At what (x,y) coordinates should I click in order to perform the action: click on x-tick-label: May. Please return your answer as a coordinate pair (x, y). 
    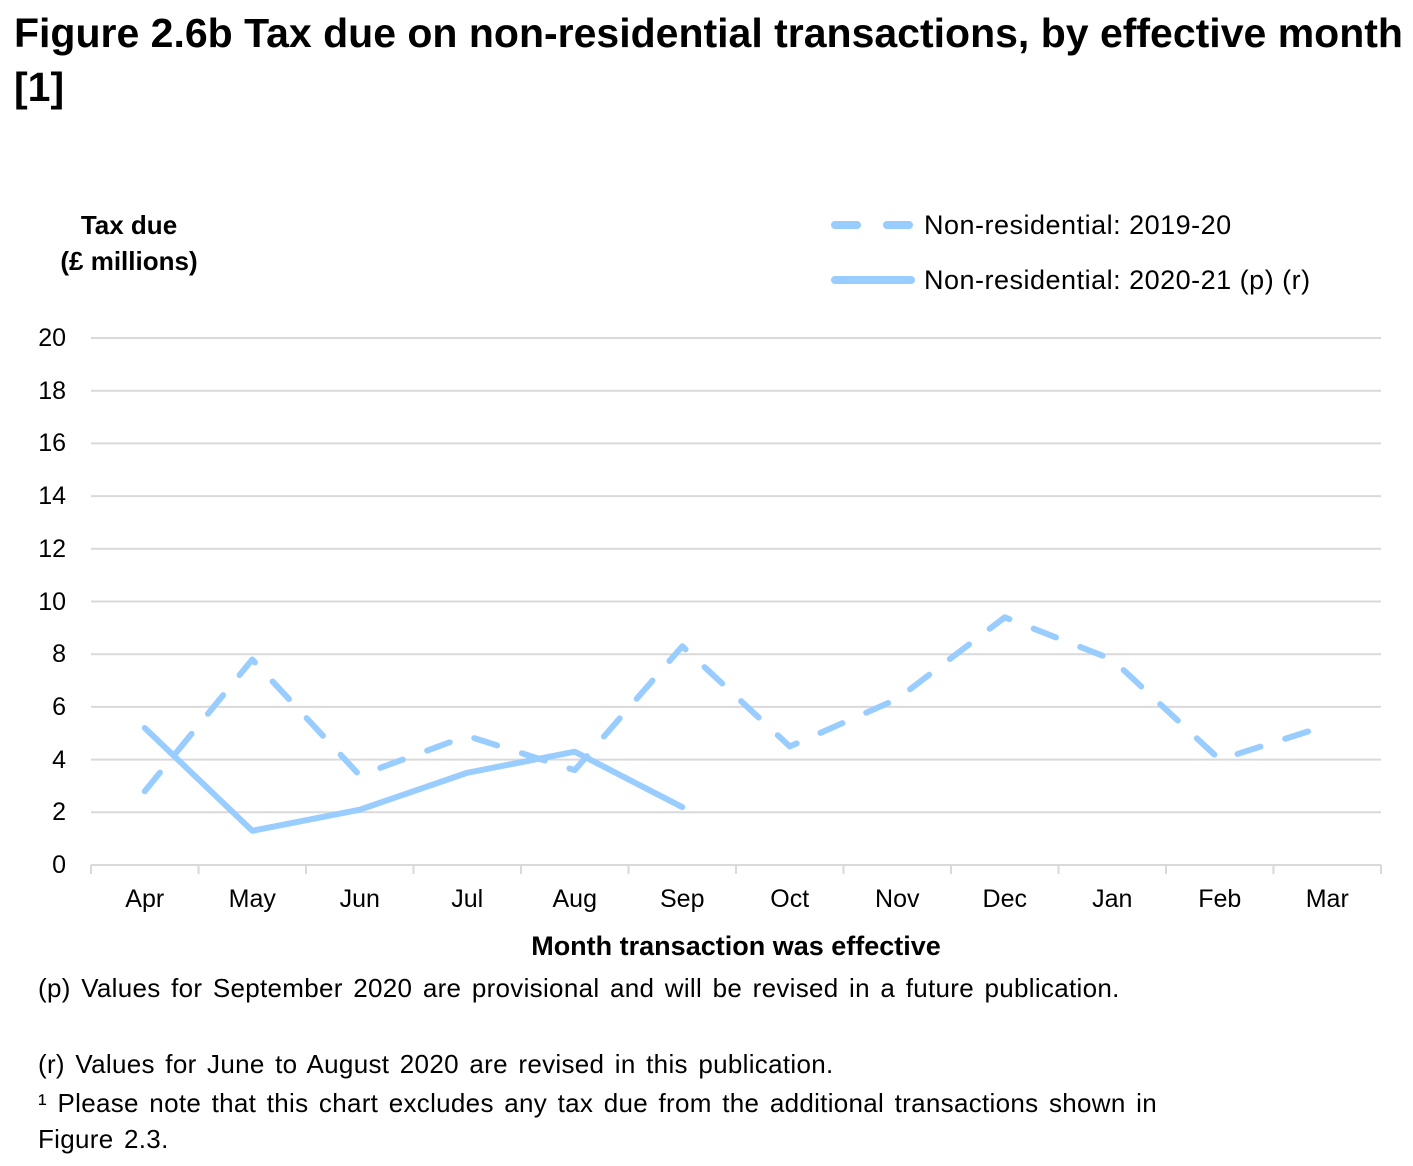
    Looking at the image, I should click on (252, 899).